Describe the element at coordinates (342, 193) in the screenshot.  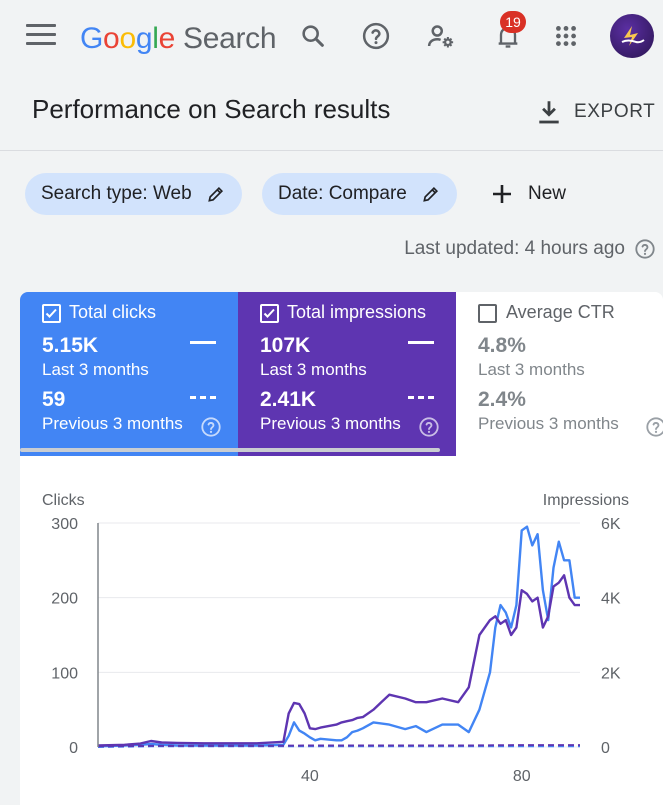
I see `chip-label: Date: Compare` at that location.